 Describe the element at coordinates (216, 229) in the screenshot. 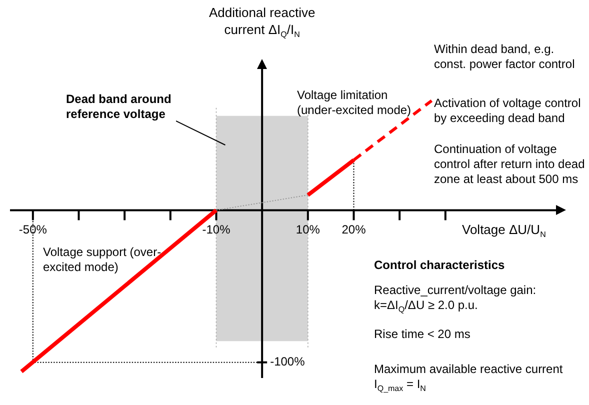

I see `x-tick-label: -10%` at that location.